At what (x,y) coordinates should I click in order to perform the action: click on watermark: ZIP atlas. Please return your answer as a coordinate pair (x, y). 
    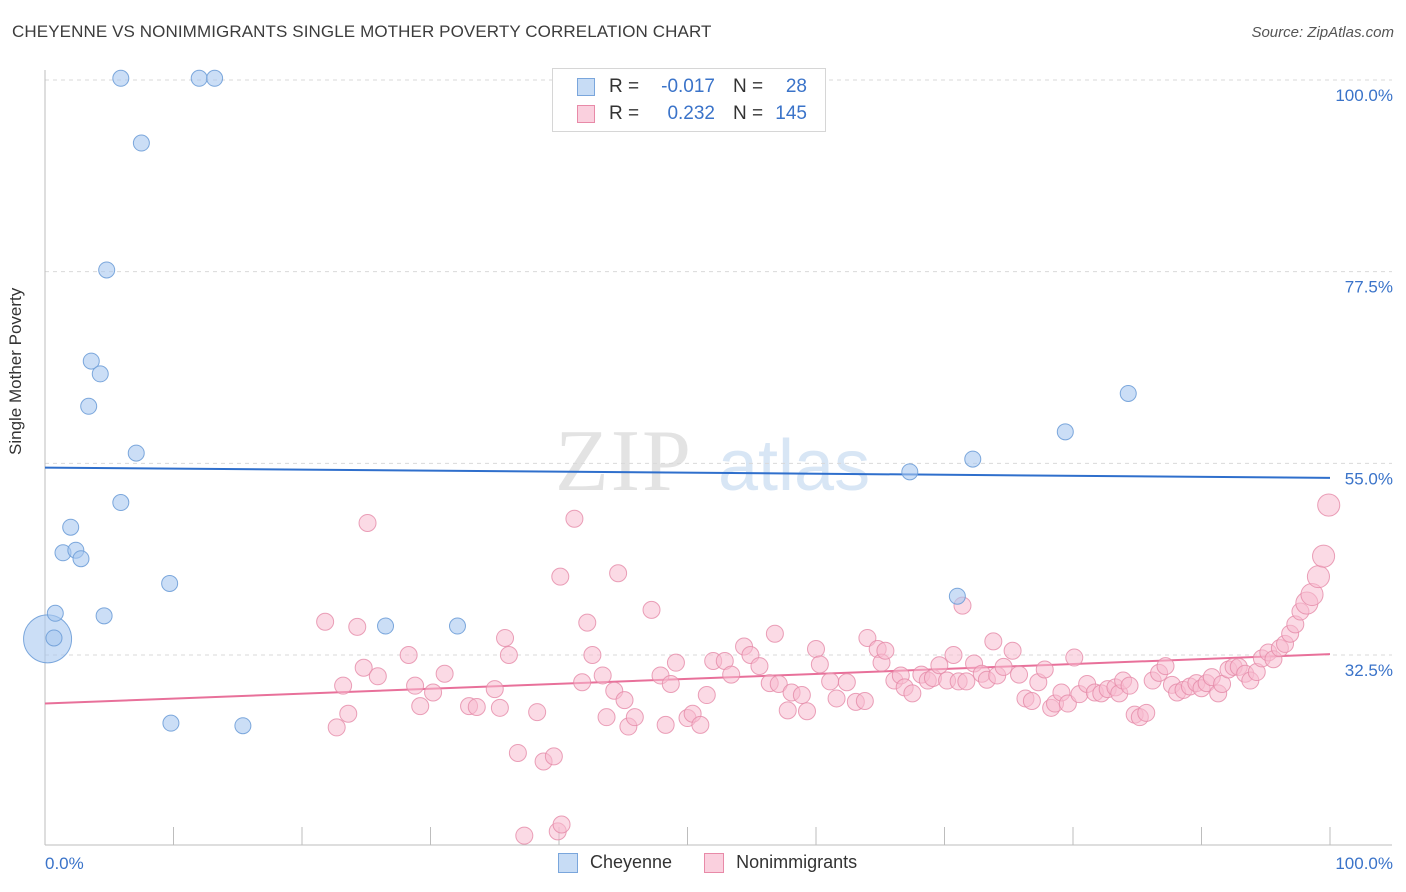
    Looking at the image, I should click on (712, 461).